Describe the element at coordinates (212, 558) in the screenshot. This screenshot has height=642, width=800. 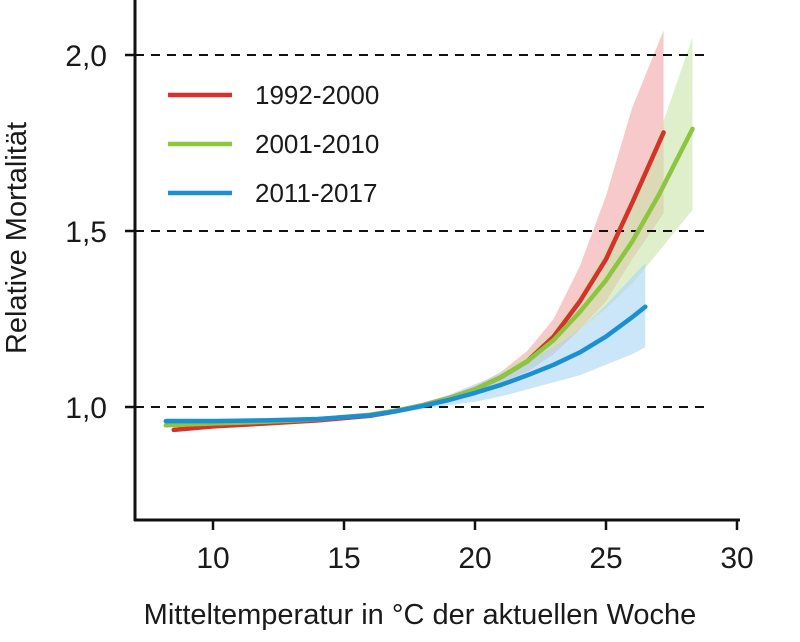
I see `x-tick-label: 10` at that location.